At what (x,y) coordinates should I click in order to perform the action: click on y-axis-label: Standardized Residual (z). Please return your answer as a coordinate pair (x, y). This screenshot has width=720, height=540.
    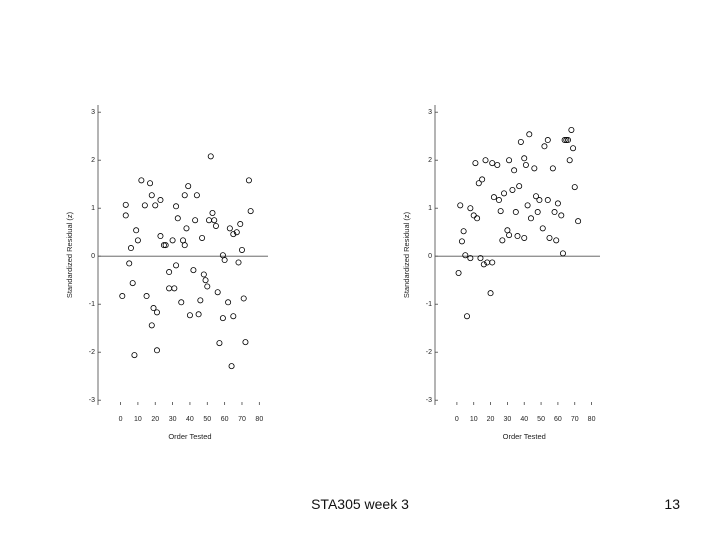
    Looking at the image, I should click on (69, 254).